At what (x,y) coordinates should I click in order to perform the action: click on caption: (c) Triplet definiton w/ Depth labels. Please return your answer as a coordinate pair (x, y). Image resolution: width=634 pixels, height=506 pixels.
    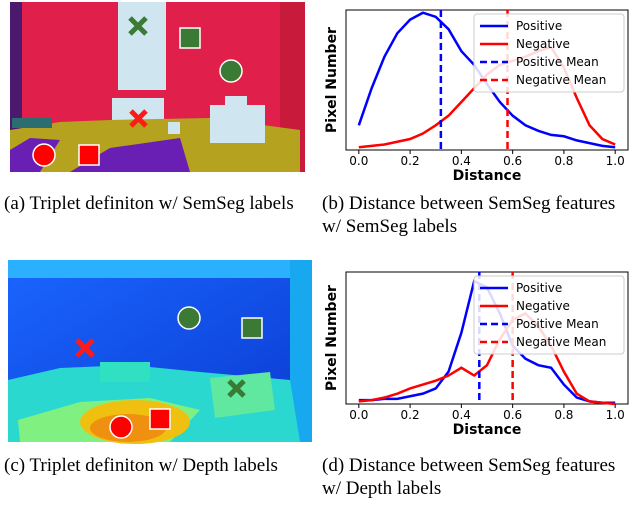
    Looking at the image, I should click on (141, 465).